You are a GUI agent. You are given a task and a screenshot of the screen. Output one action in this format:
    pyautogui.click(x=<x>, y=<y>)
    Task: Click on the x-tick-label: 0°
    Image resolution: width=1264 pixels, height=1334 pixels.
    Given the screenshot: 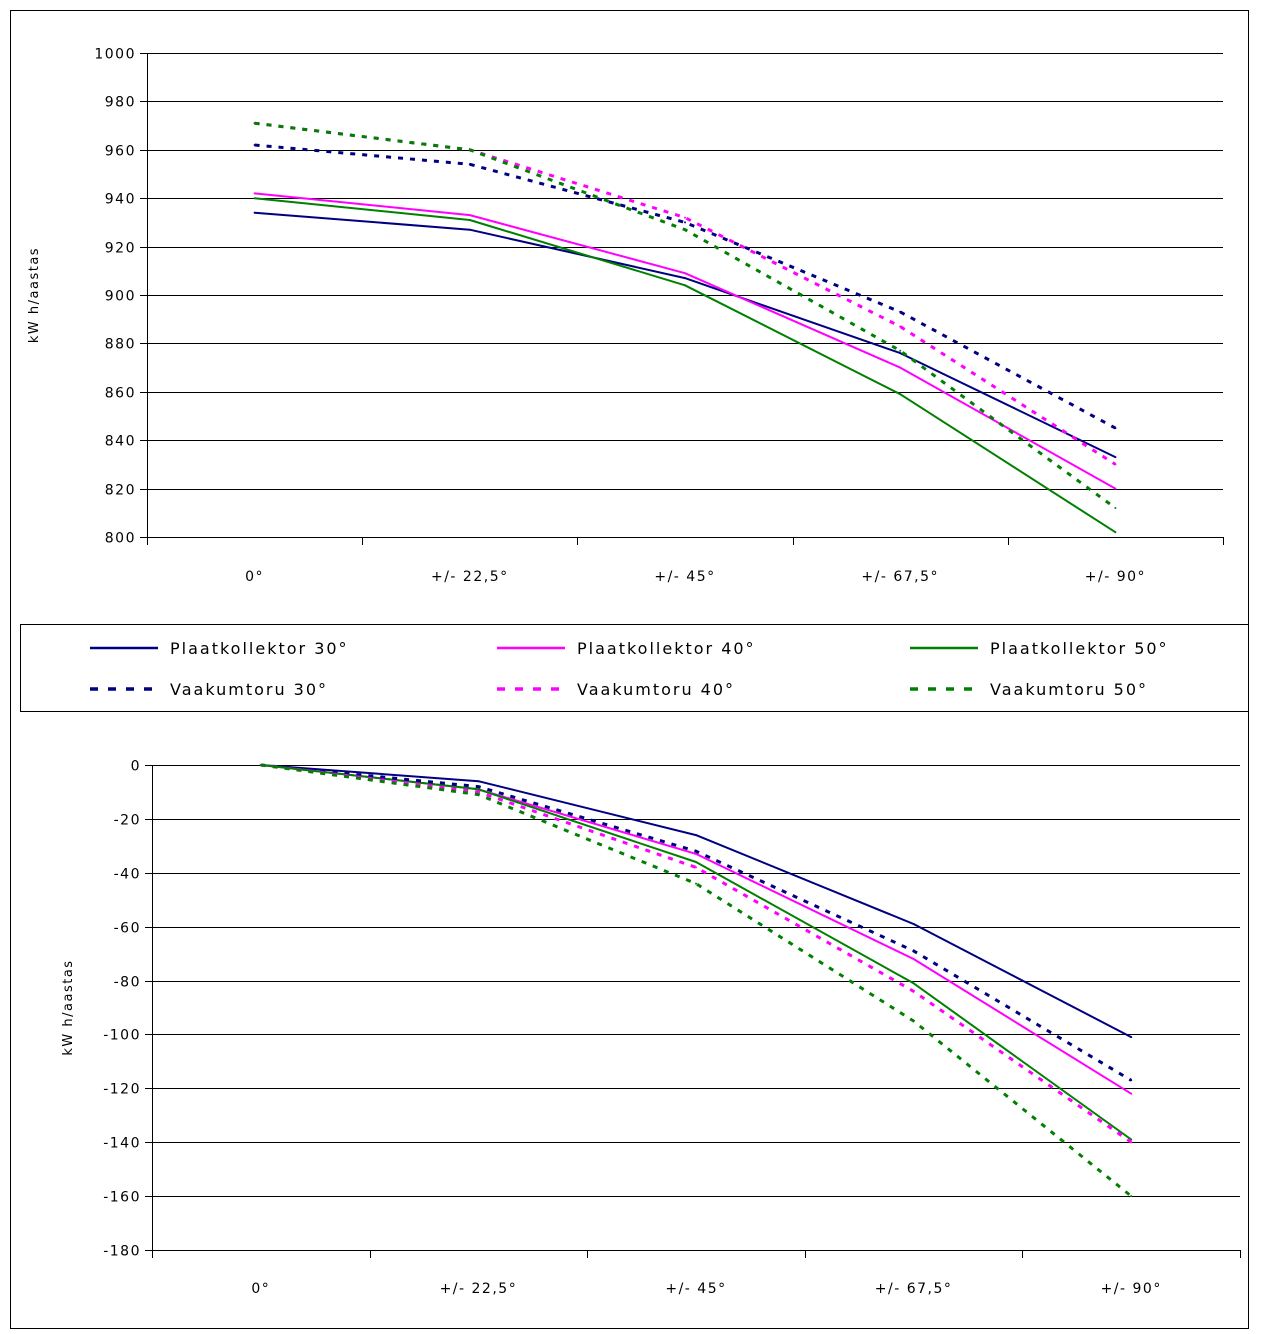 What is the action you would take?
    pyautogui.click(x=260, y=1289)
    